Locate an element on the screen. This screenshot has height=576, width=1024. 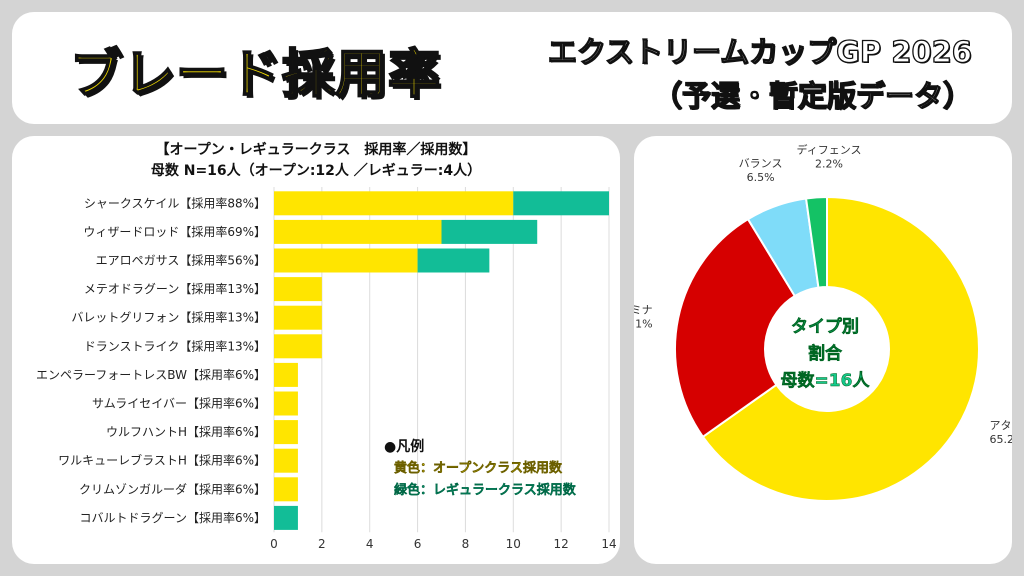
x-tick-label: 4 is located at coordinates (370, 544).